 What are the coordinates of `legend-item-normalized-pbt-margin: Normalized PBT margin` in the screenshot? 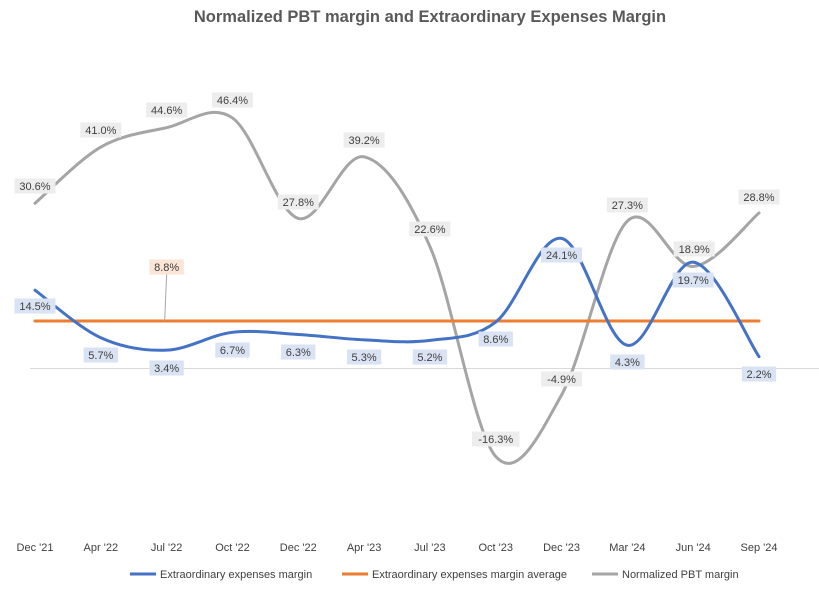 It's located at (665, 575).